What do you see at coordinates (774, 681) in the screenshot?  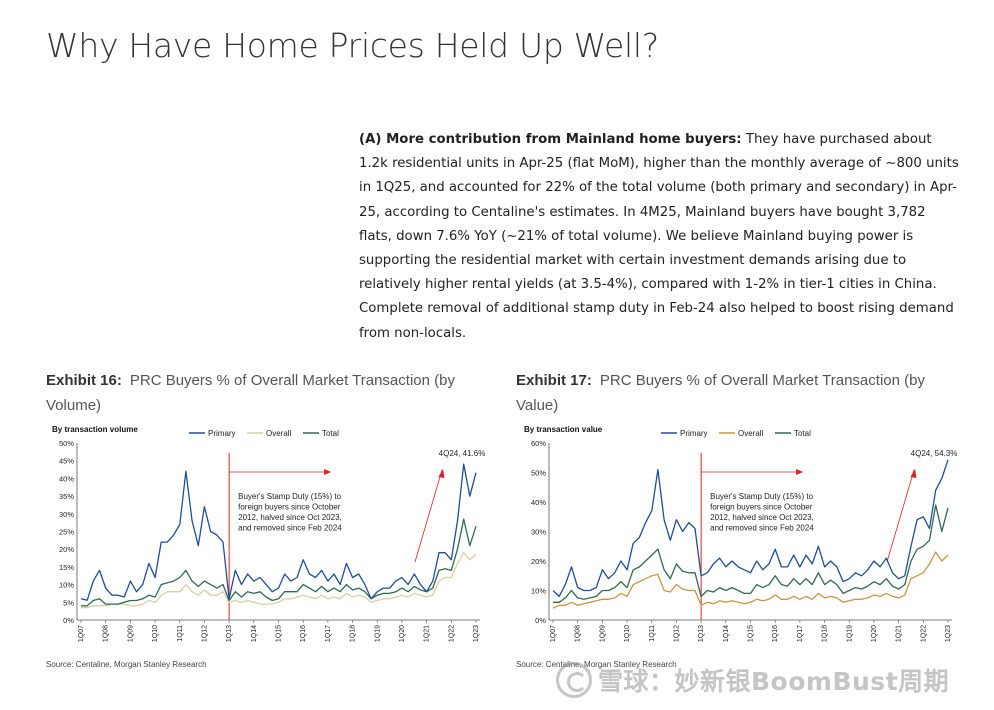 I see `watermark-text: 雪球：妙新银BoomBust周期` at bounding box center [774, 681].